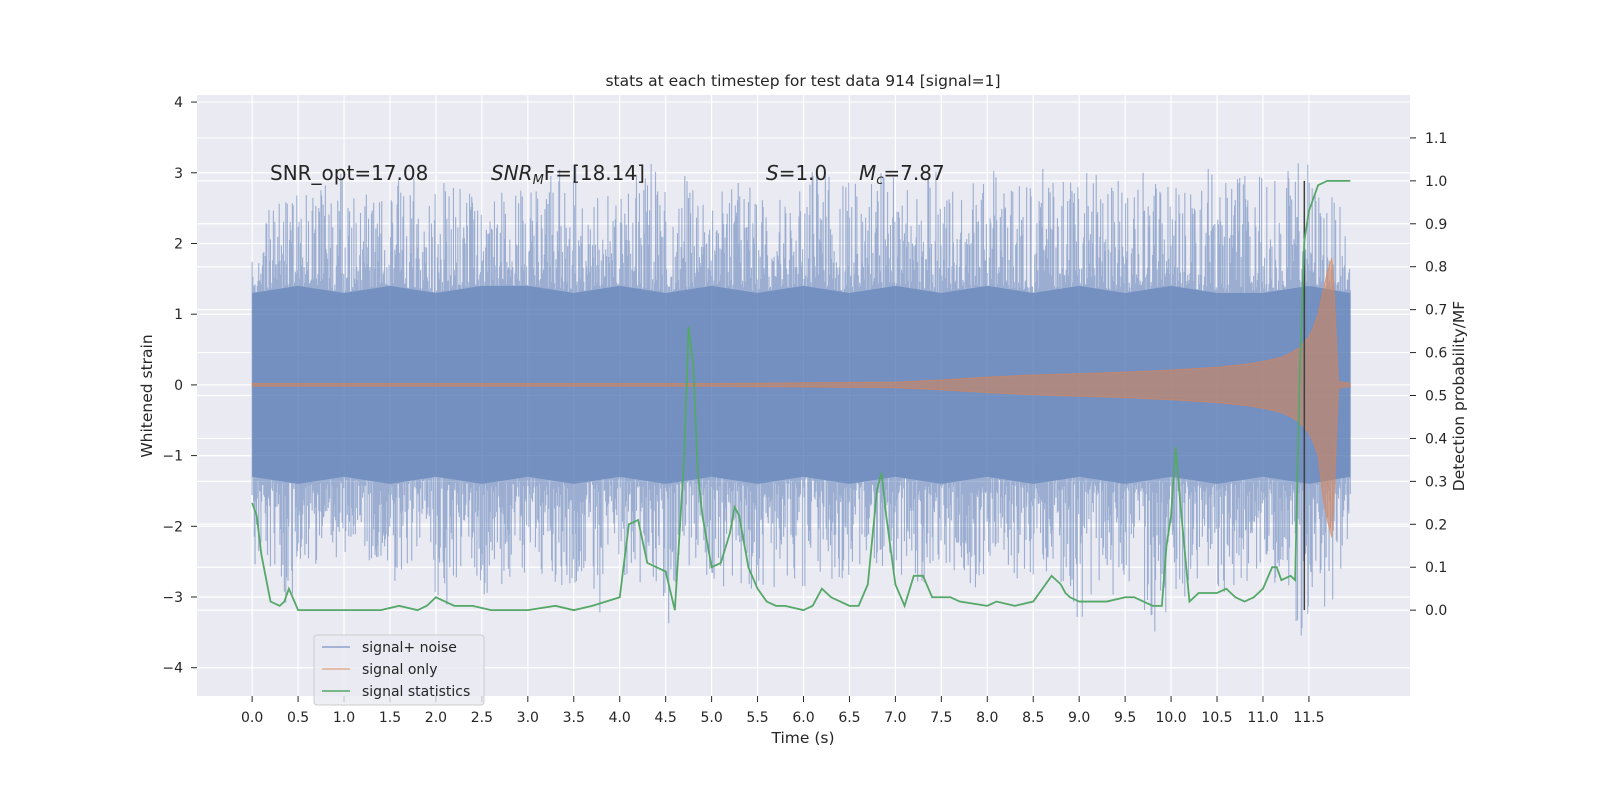 The width and height of the screenshot is (1600, 800). Describe the element at coordinates (711, 718) in the screenshot. I see `x-tick-label: 5.0` at that location.